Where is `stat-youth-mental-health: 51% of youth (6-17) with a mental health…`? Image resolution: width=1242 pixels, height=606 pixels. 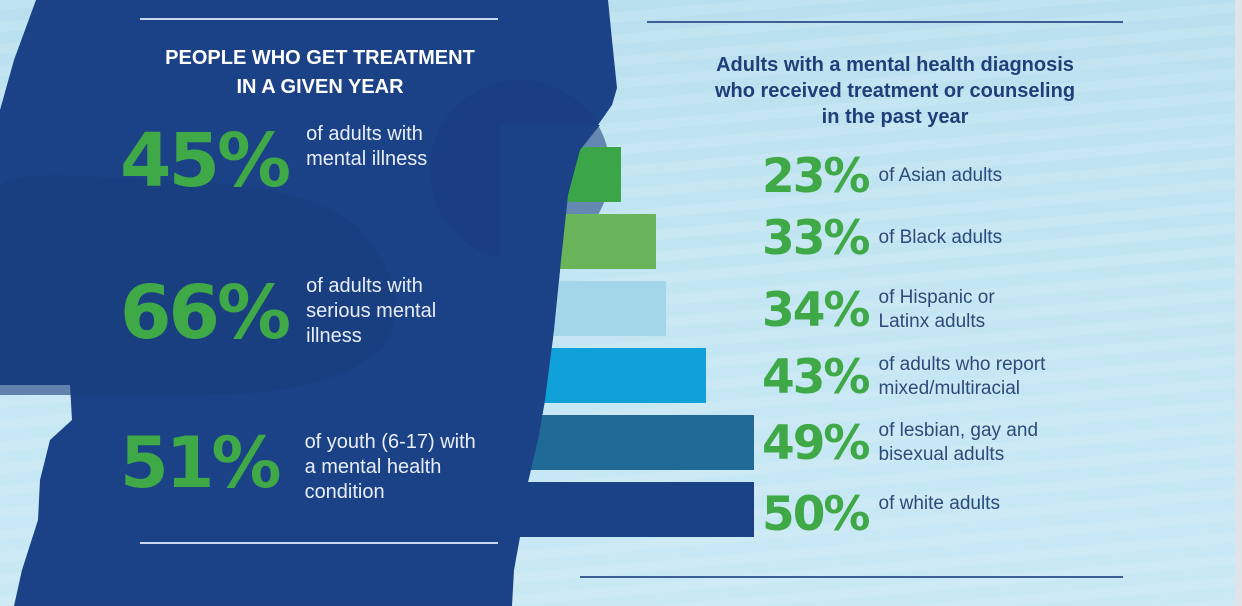
stat-youth-mental-health: 51% of youth (6-17) with a mental health… is located at coordinates (298, 466).